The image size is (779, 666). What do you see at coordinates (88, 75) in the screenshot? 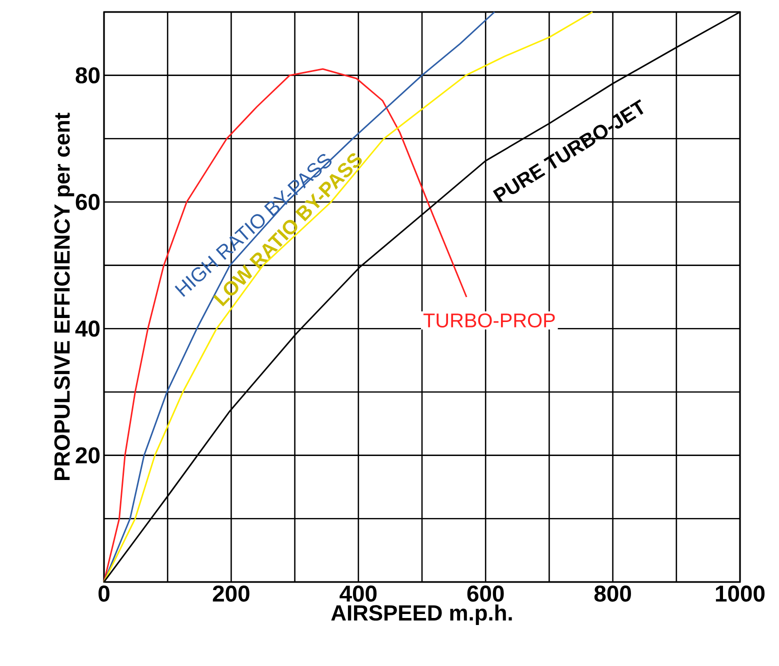
I see `y-tick-label: 80` at bounding box center [88, 75].